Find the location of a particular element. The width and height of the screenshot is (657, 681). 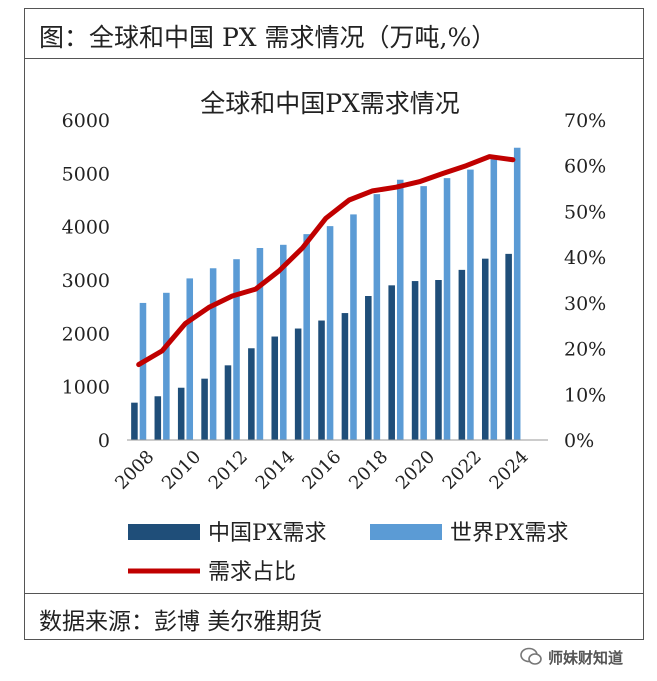

point-share-2010 is located at coordinates (185, 323).